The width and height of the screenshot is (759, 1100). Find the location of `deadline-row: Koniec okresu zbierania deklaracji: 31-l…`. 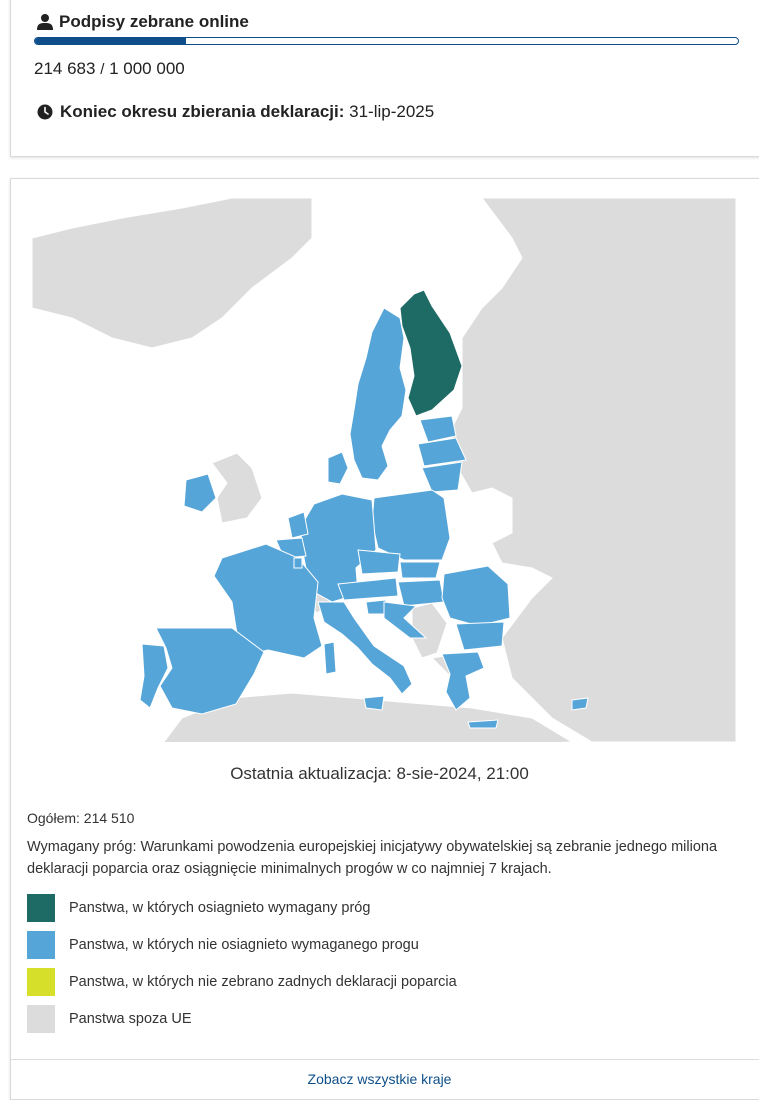

deadline-row: Koniec okresu zbierania deklaracji: 31-l… is located at coordinates (235, 112).